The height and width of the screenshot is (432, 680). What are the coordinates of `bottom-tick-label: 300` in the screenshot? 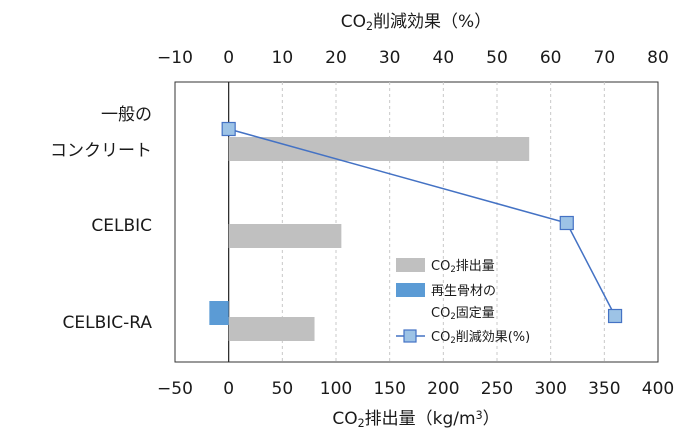 It's located at (550, 389).